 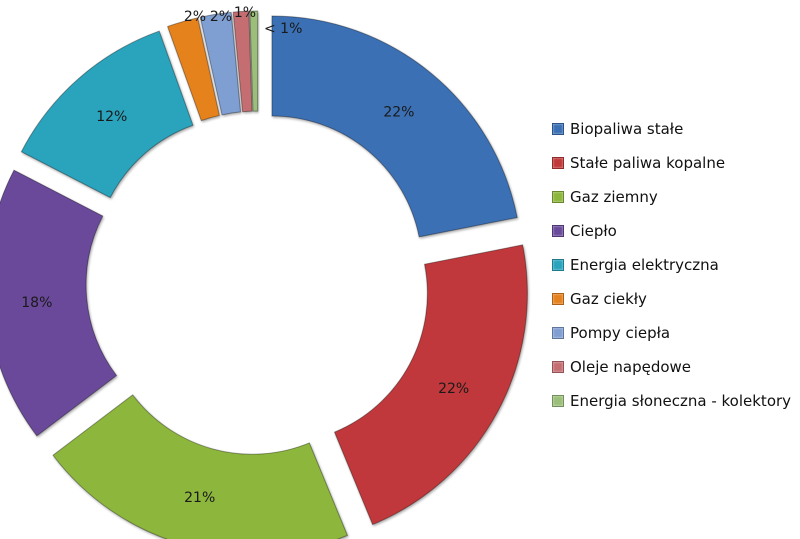 I want to click on legend-item-oleje-napedowe: Oleje napędowe, so click(x=671, y=367).